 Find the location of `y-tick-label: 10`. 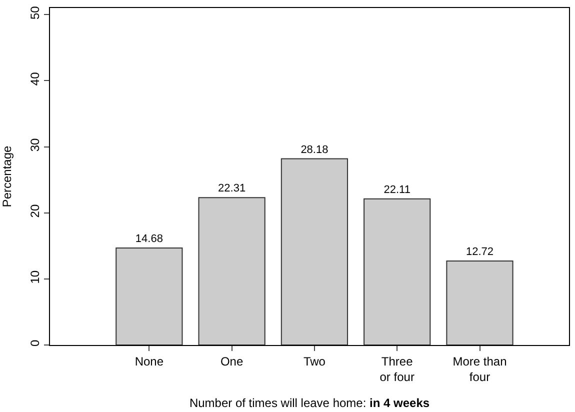

y-tick-label: 10 is located at coordinates (35, 277).